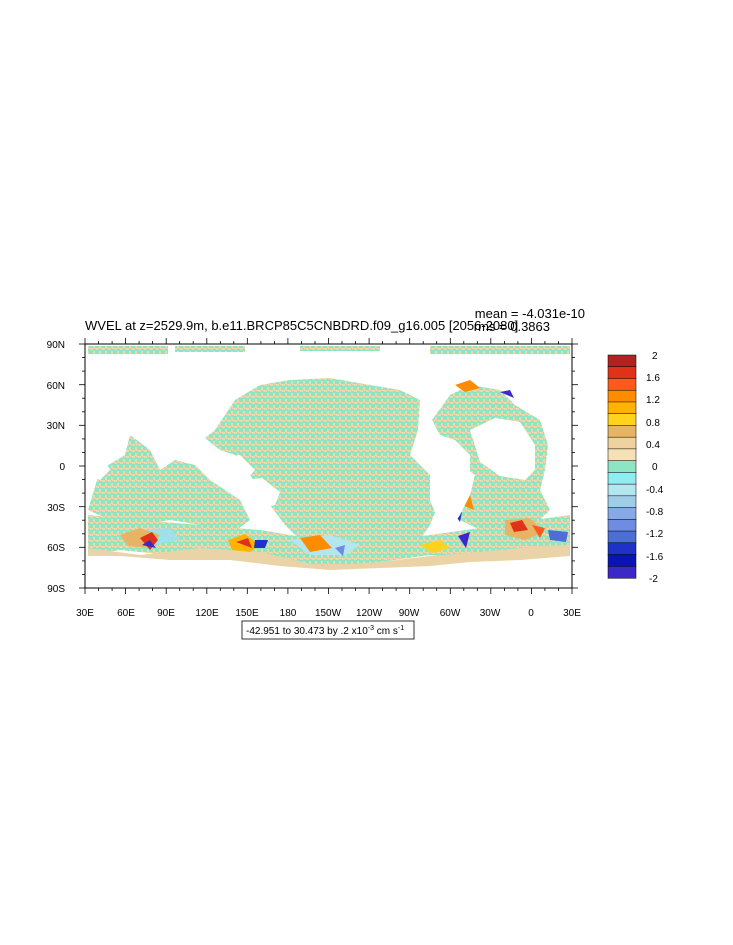 The image size is (733, 945). What do you see at coordinates (655, 356) in the screenshot?
I see `colorbar-label: 2` at bounding box center [655, 356].